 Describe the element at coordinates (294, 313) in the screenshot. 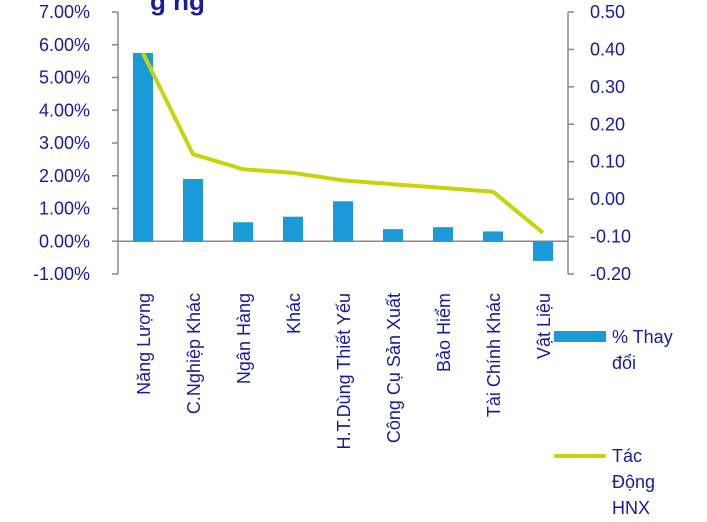

I see `category-label: Khác` at that location.